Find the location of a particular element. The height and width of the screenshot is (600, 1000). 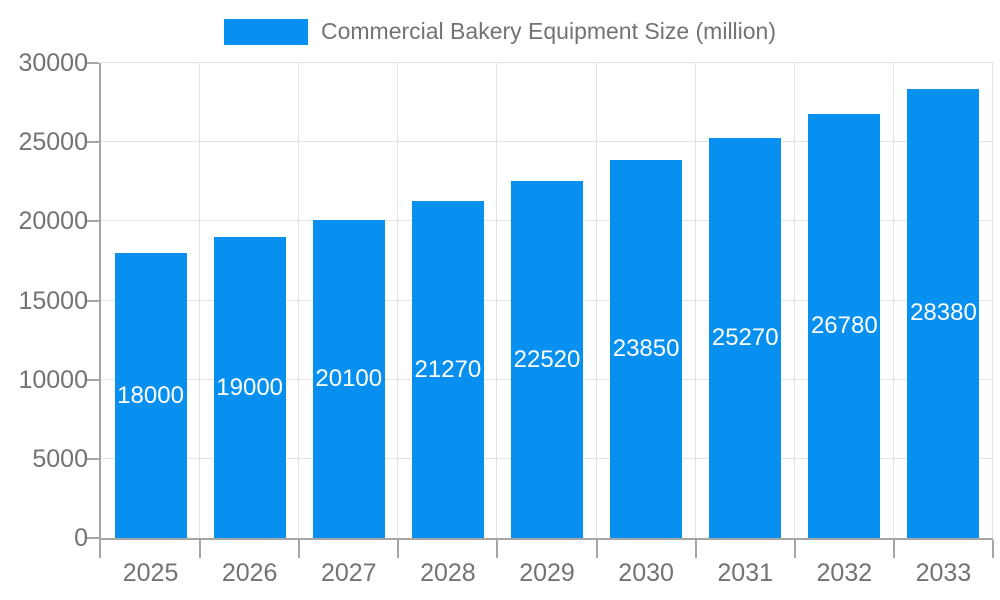

x-tick-label: 2029 is located at coordinates (547, 573).